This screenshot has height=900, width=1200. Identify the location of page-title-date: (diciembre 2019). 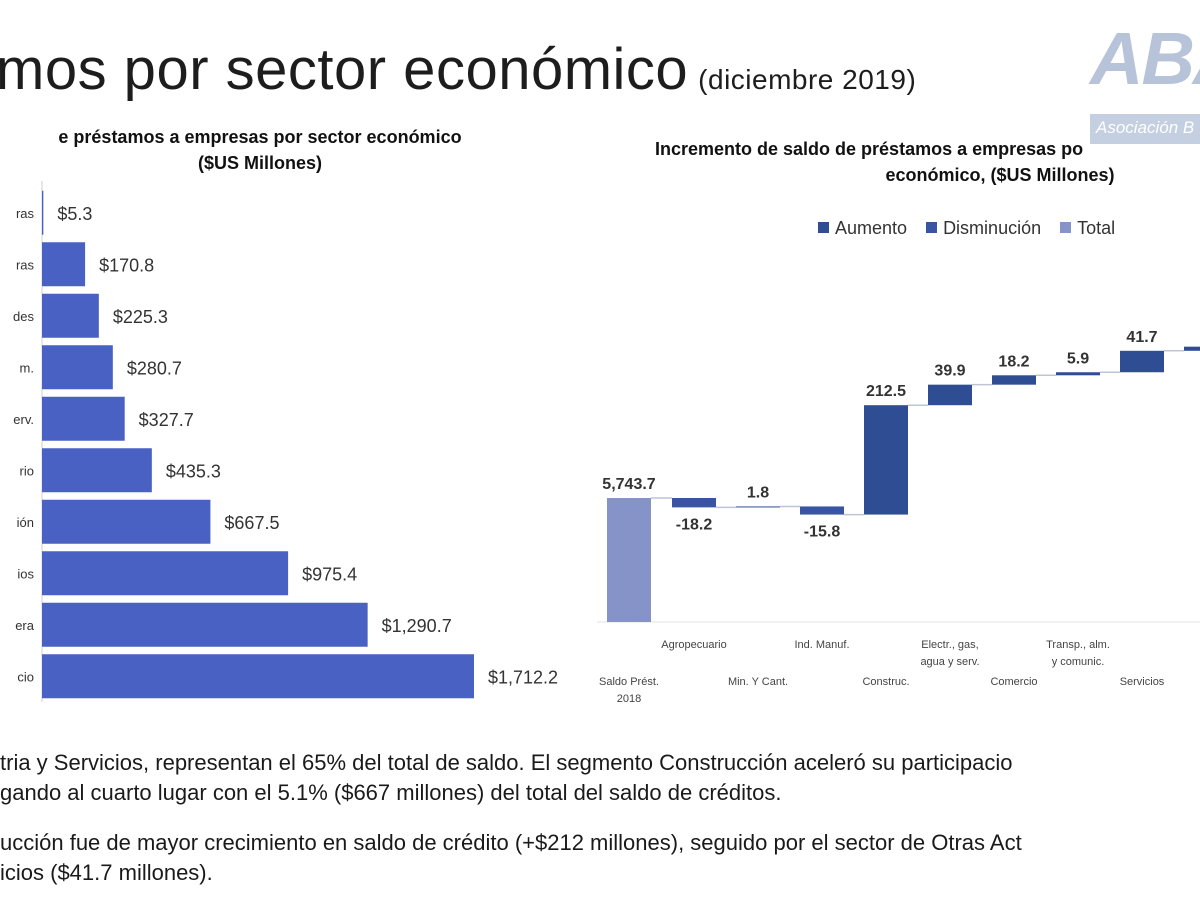
(807, 79).